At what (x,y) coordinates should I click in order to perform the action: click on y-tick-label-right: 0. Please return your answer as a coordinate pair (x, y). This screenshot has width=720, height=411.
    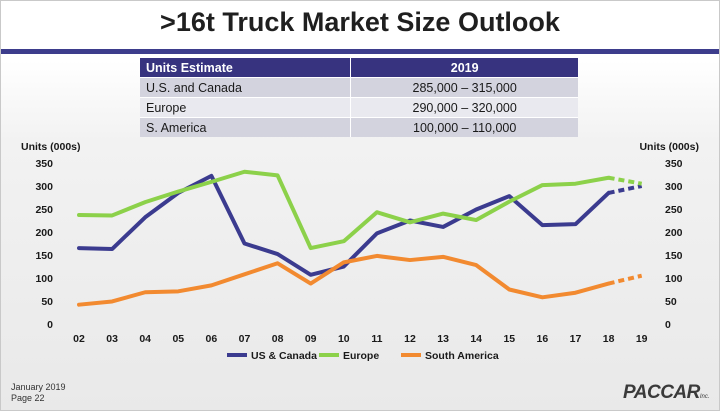
    Looking at the image, I should click on (668, 325).